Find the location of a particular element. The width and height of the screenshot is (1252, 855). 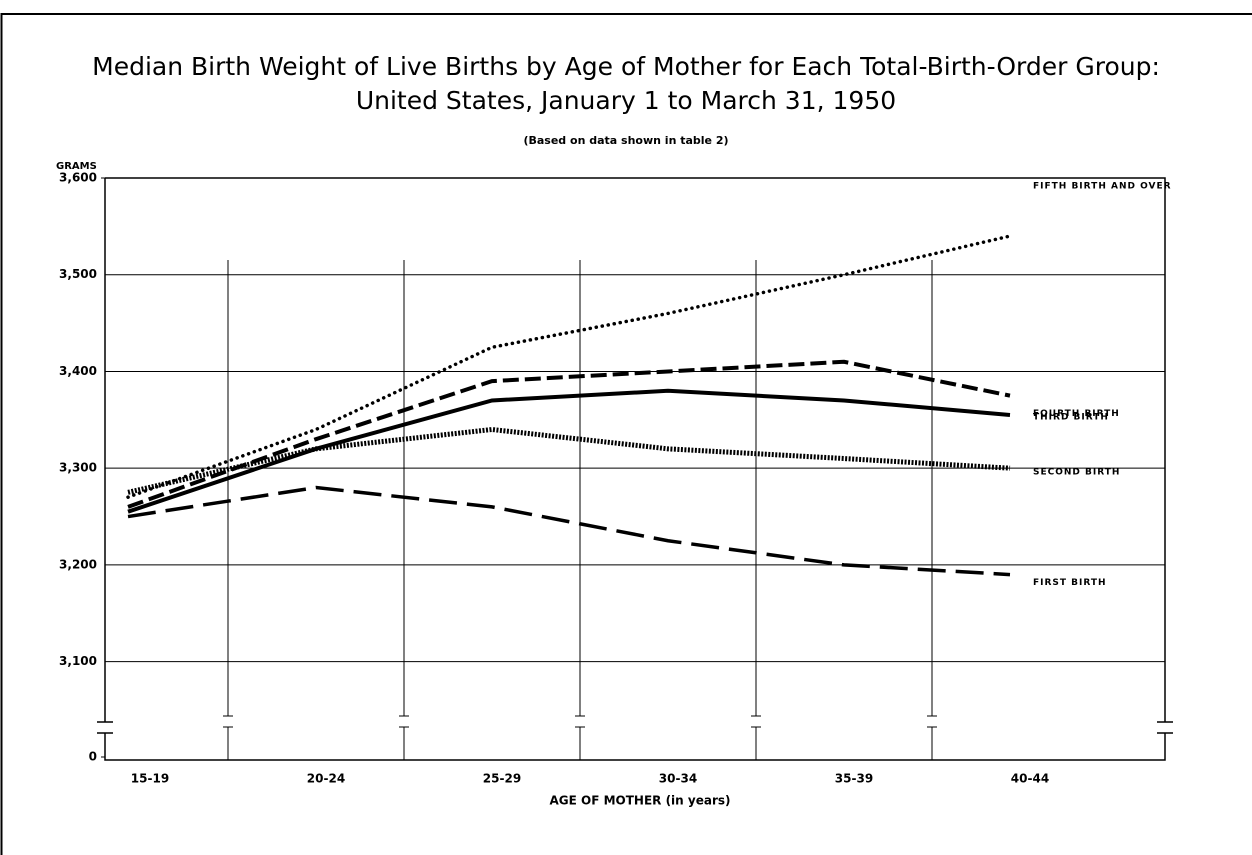

x-axis-label: AGE OF MOTHER (in years) is located at coordinates (640, 801).